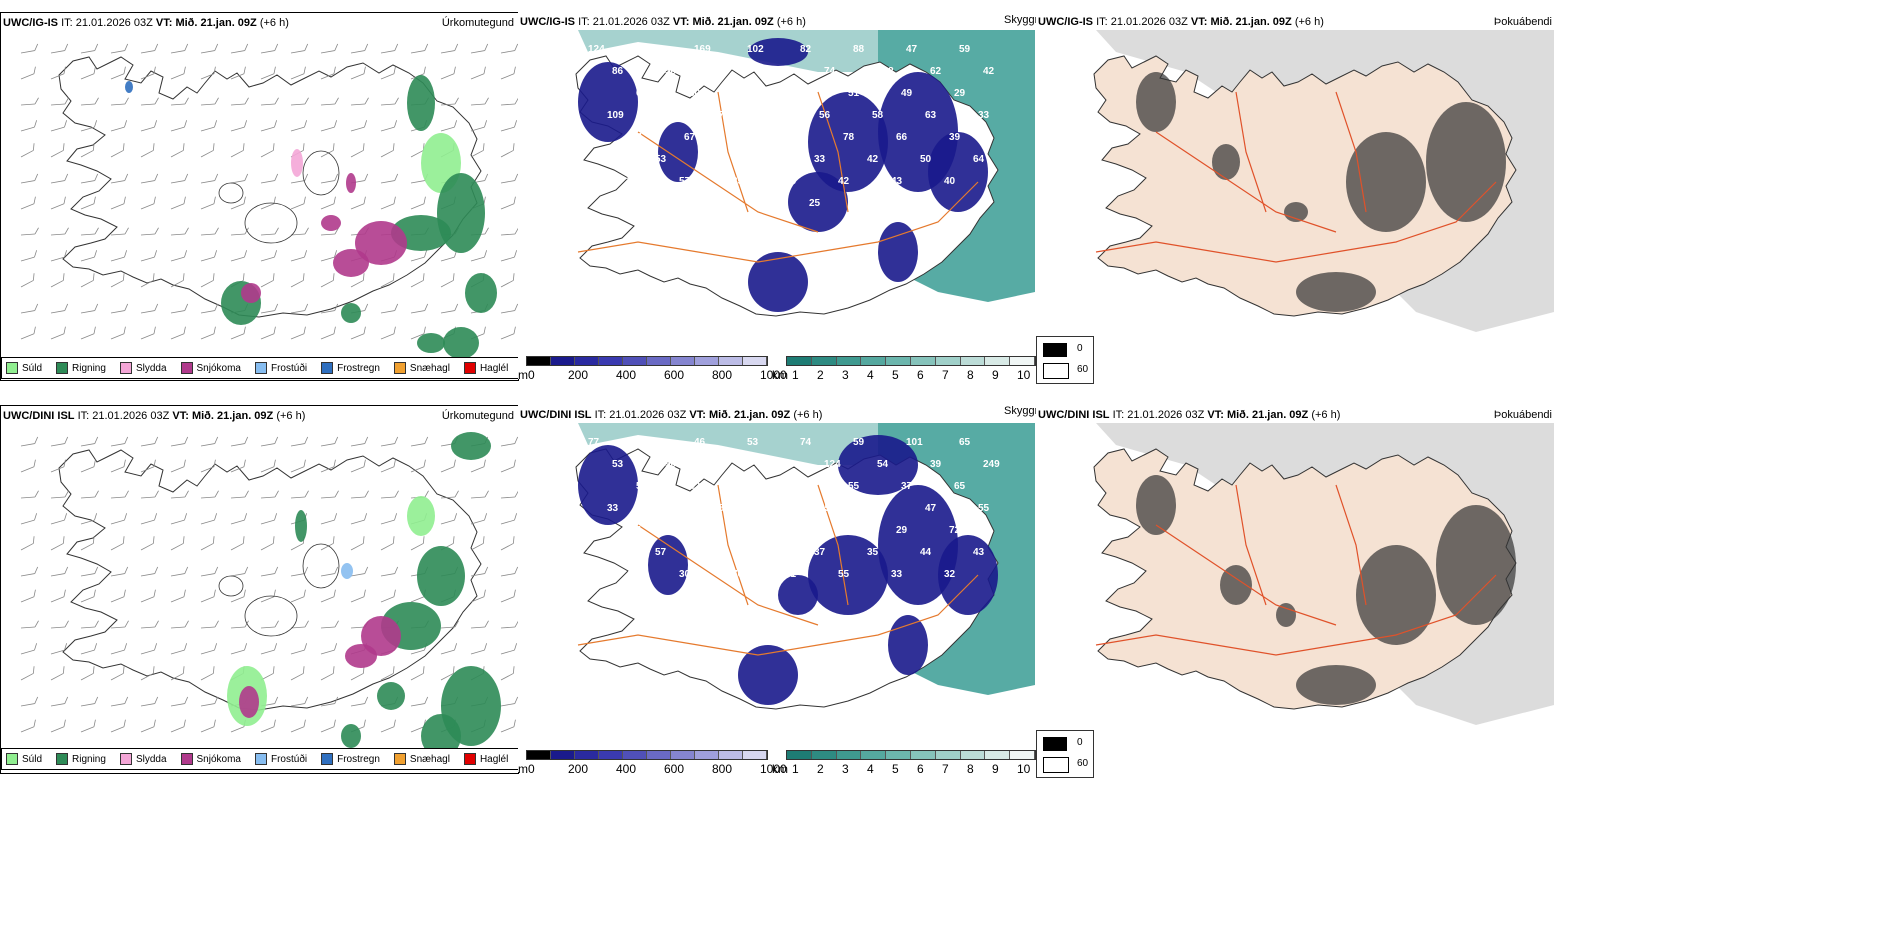 This screenshot has width=1900, height=950. I want to click on legend-label: Súld, so click(32, 368).